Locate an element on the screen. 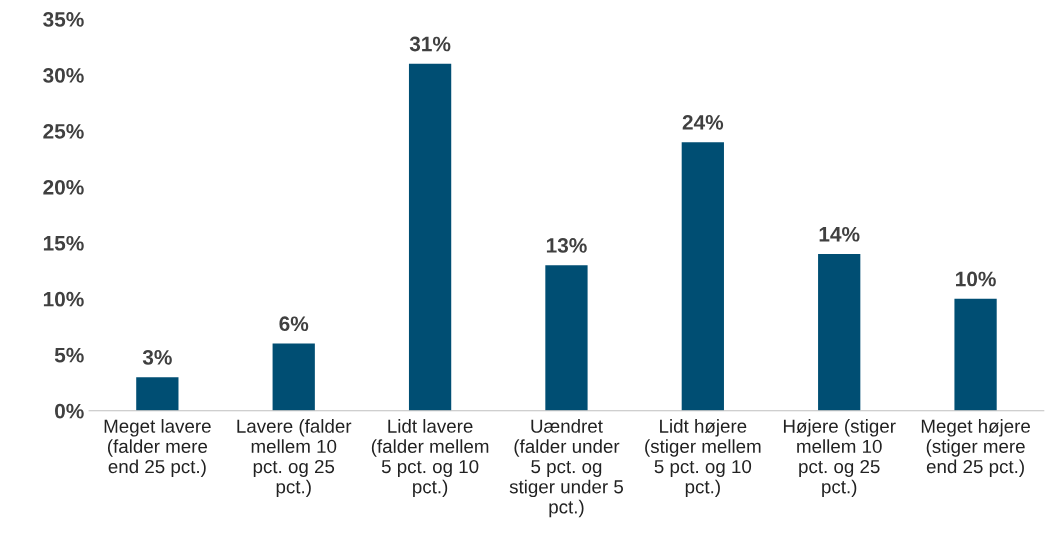 Image resolution: width=1049 pixels, height=544 pixels. x-tick-label: Meget lavere (falder mere end 25 pct.) is located at coordinates (157, 448).